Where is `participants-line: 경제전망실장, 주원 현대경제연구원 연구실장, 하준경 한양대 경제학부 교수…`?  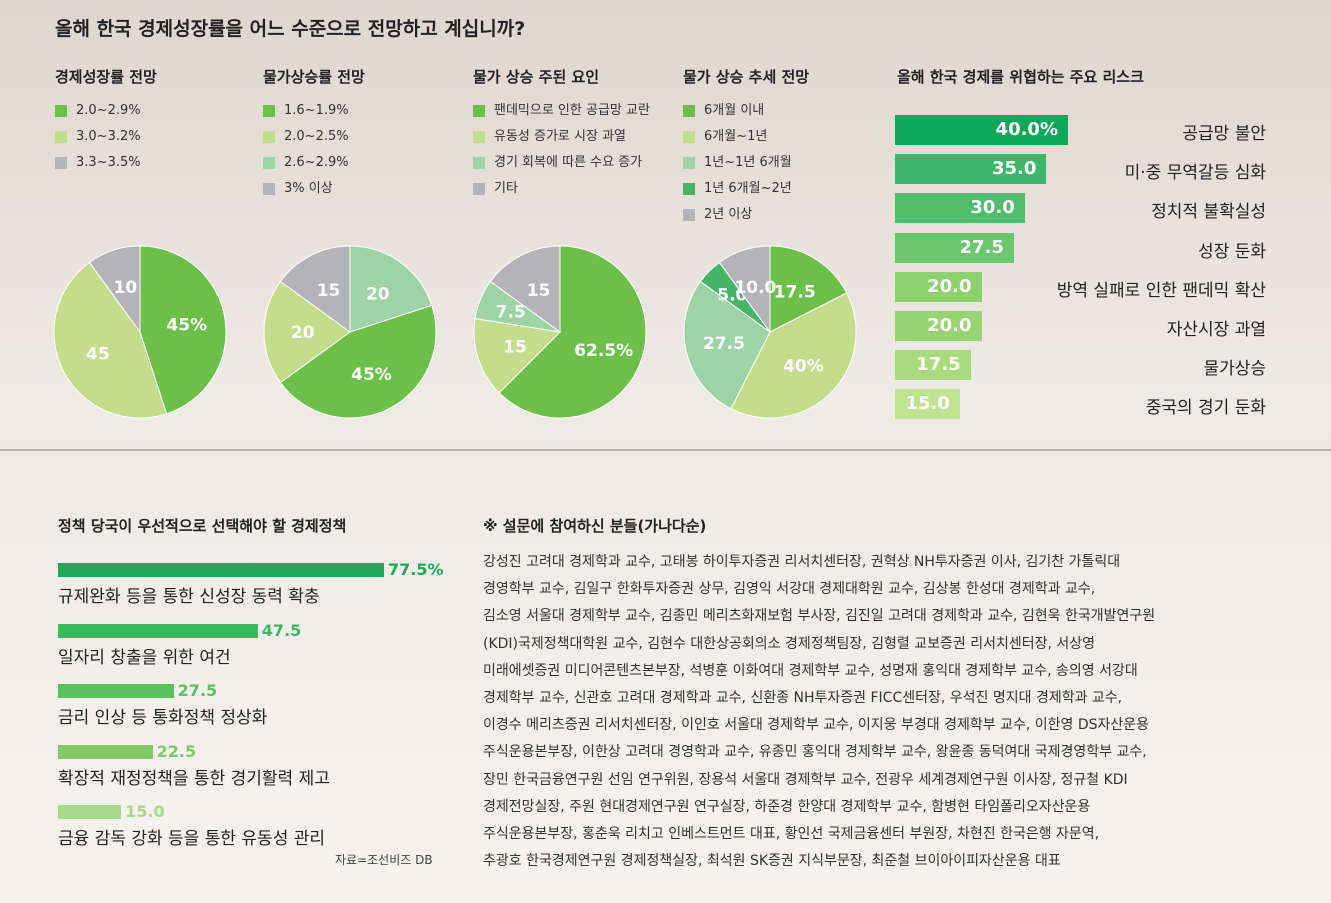 participants-line: 경제전망실장, 주원 현대경제연구원 연구실장, 하준경 한양대 경제학부 교수… is located at coordinates (787, 806).